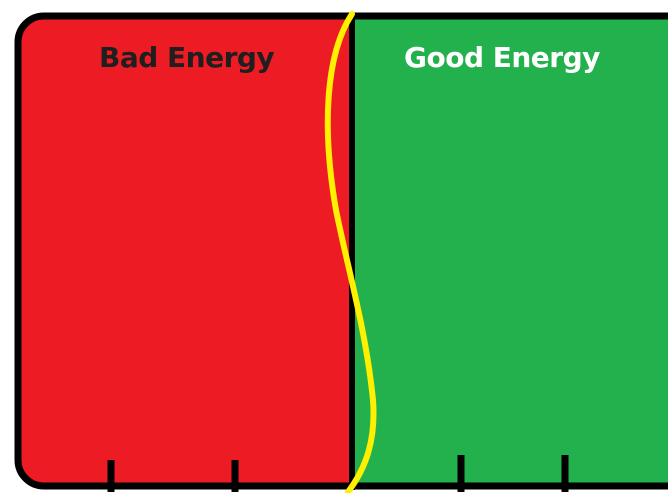 Image resolution: width=668 pixels, height=493 pixels. What do you see at coordinates (187, 57) in the screenshot?
I see `bad-energy-label: Bad Energy` at bounding box center [187, 57].